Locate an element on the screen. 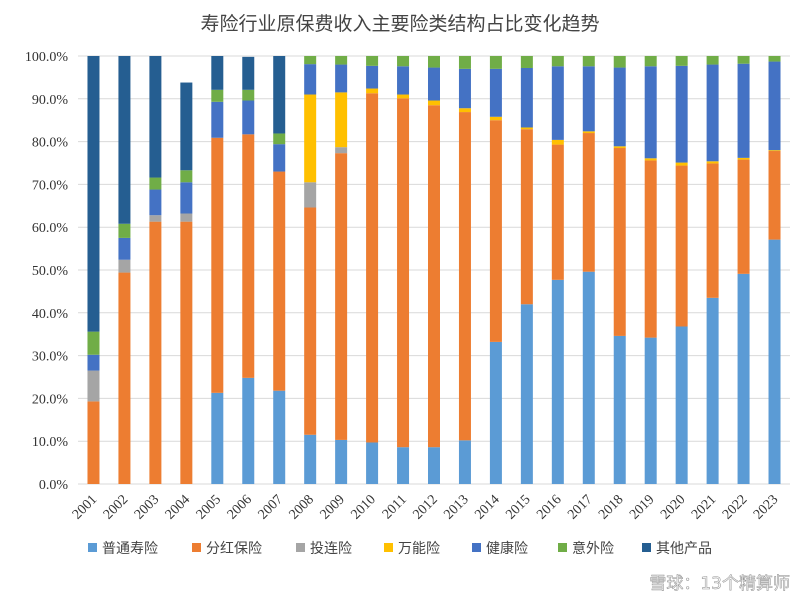 Image resolution: width=800 pixels, height=593 pixels. y-tick-label: 30.0% is located at coordinates (50, 357).